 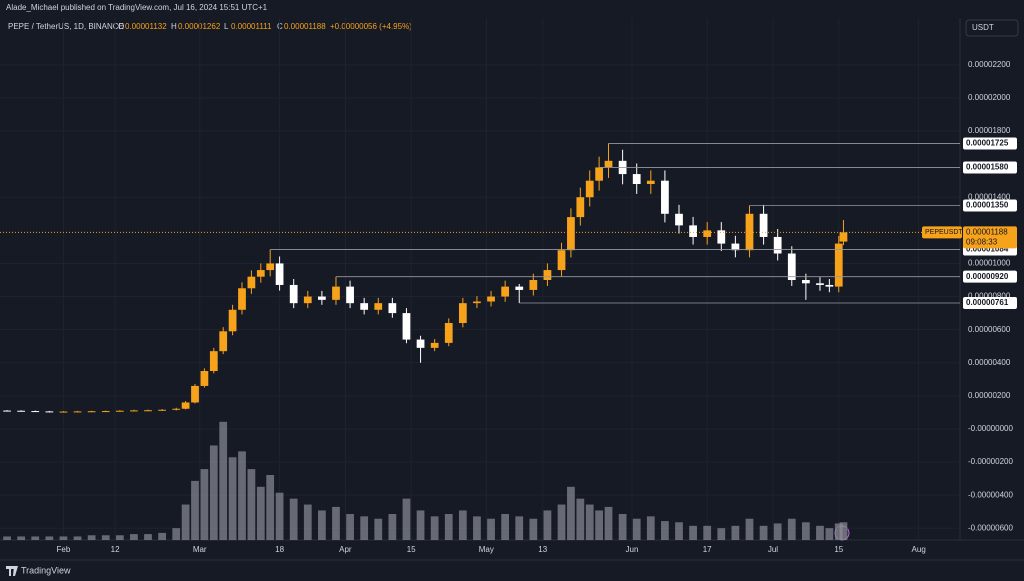 What do you see at coordinates (942, 232) in the screenshot?
I see `symbol-box` at bounding box center [942, 232].